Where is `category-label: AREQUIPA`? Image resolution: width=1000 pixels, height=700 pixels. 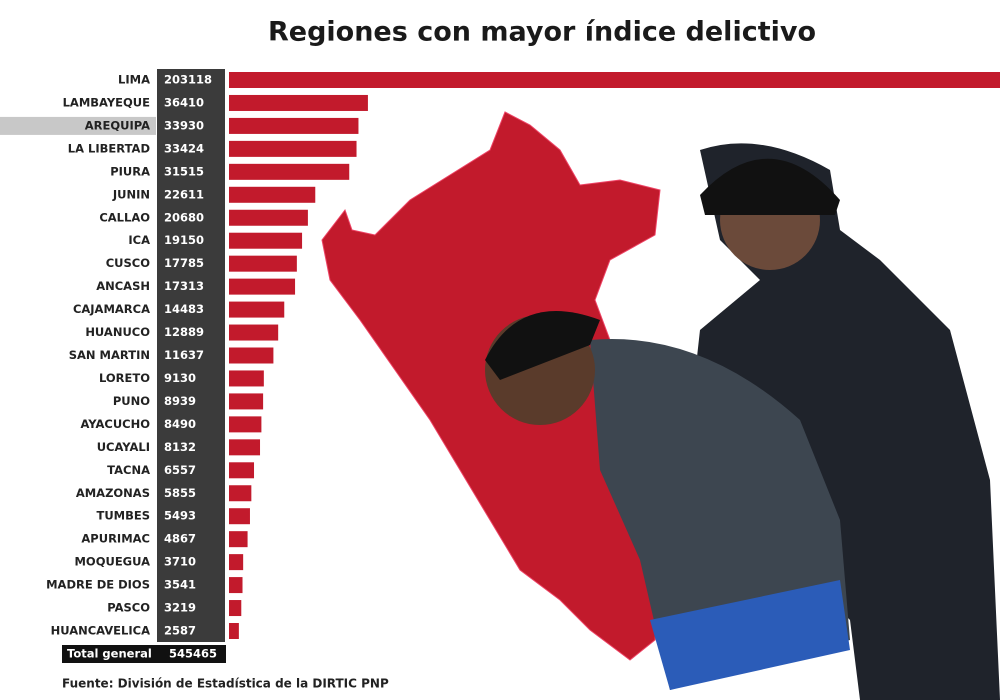
category-label: AREQUIPA is located at coordinates (117, 125).